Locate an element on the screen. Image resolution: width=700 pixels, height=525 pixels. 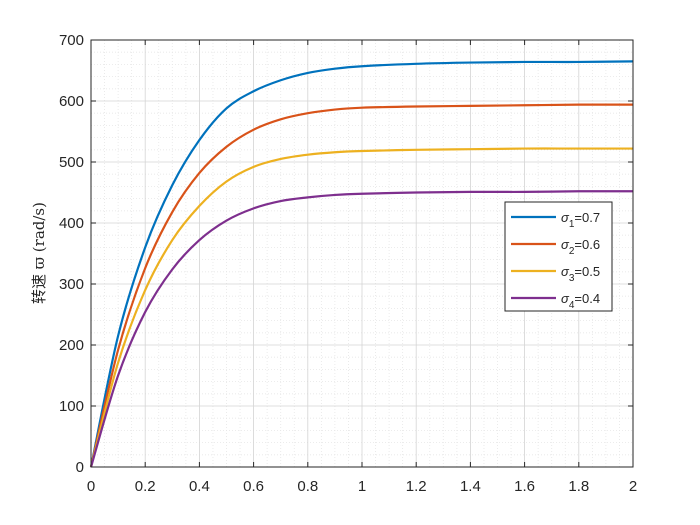
y-tick-label: 600 is located at coordinates (71, 101).